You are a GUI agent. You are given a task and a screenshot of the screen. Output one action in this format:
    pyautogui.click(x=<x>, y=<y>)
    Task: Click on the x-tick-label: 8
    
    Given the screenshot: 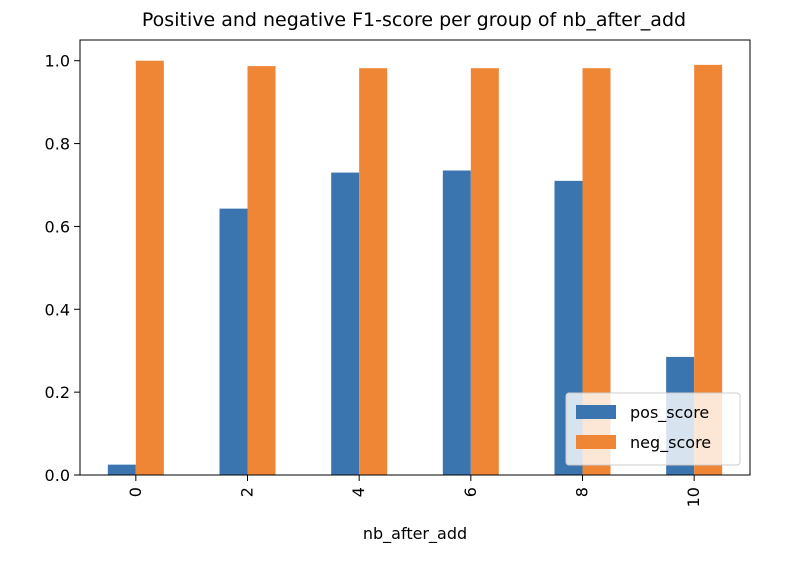 What is the action you would take?
    pyautogui.click(x=582, y=492)
    